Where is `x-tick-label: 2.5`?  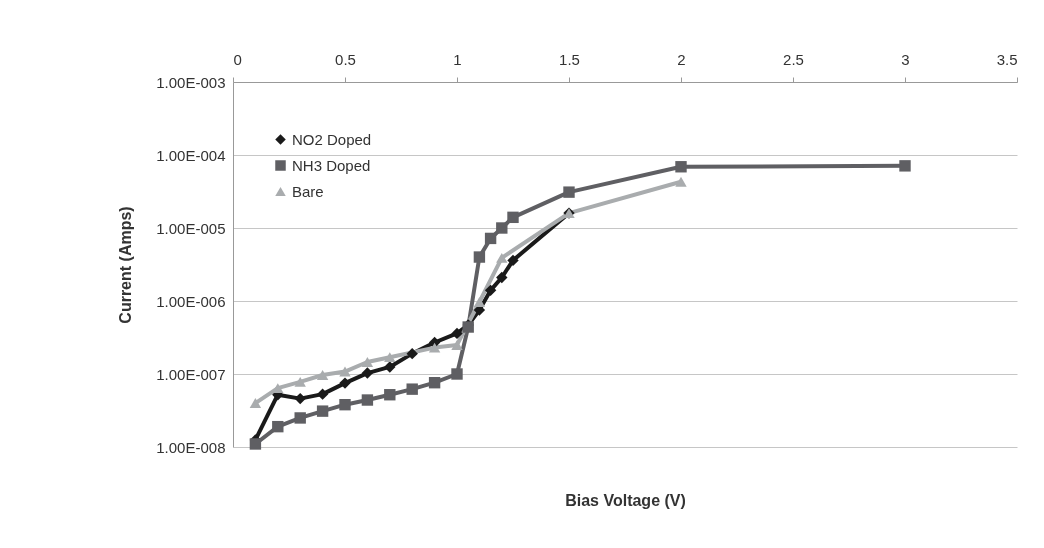
x-tick-label: 2.5 is located at coordinates (793, 59).